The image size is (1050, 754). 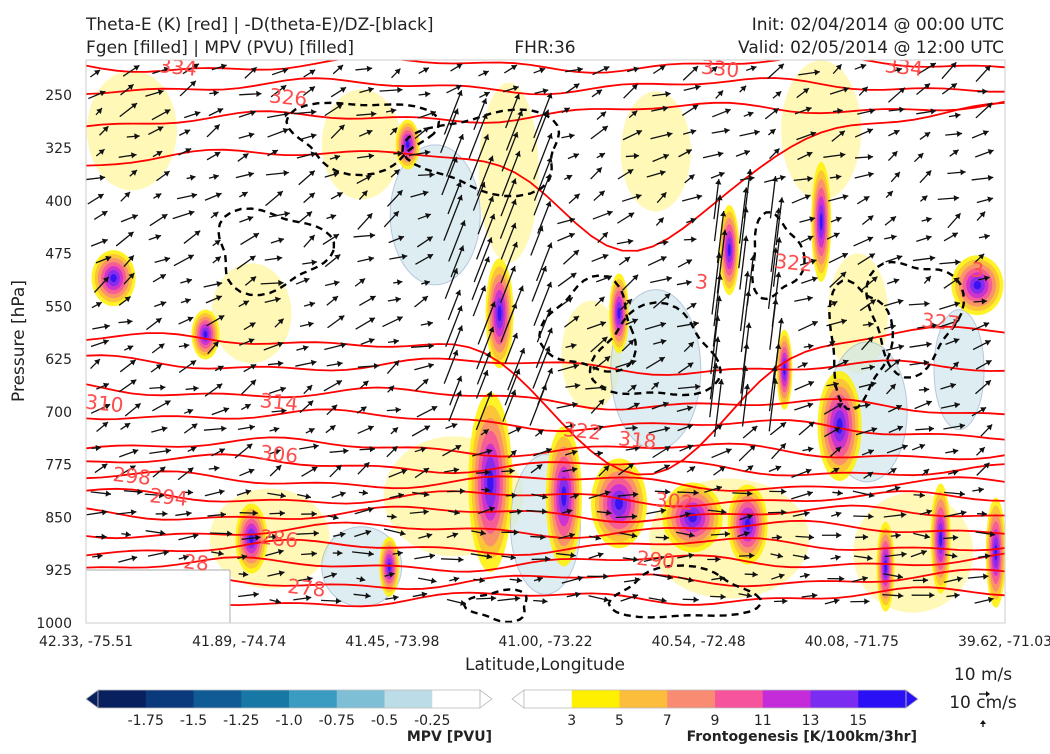 What do you see at coordinates (763, 721) in the screenshot?
I see `colorbar-fgen-tick-label: 11` at bounding box center [763, 721].